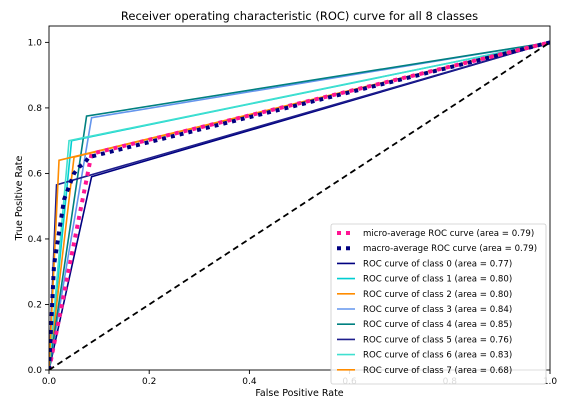  What do you see at coordinates (19, 199) in the screenshot?
I see `y-axis-label: True Positive Rate` at bounding box center [19, 199].